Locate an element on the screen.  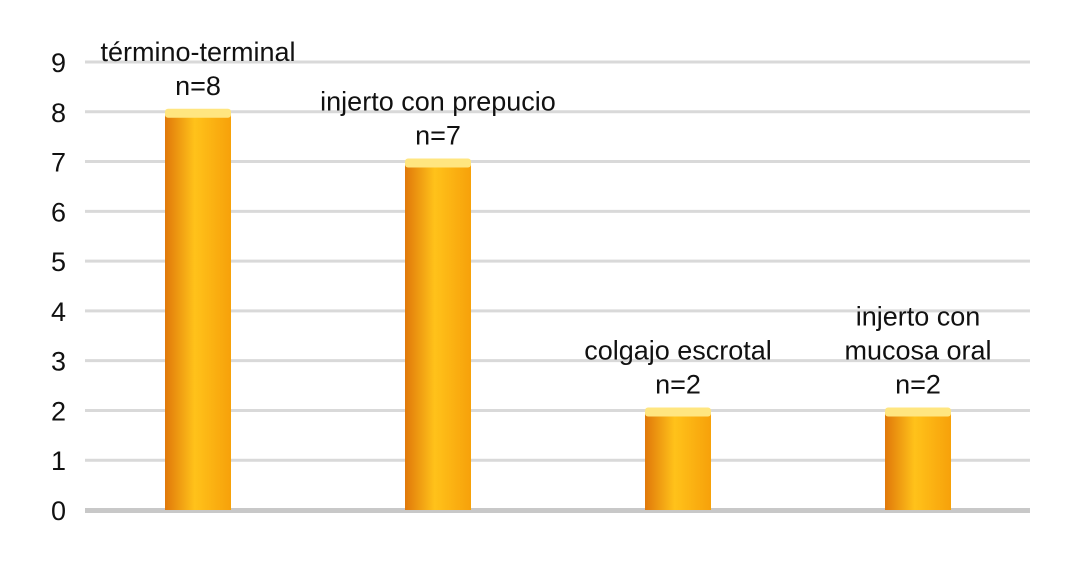
bar-data-label: n=7 is located at coordinates (438, 136).